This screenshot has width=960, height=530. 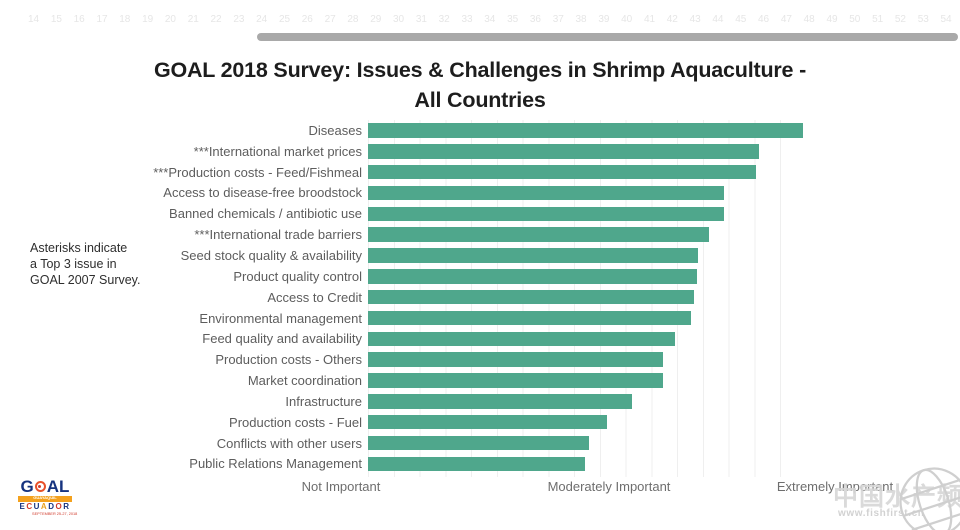 I want to click on goal-logo-country-letter: R, so click(x=67, y=506).